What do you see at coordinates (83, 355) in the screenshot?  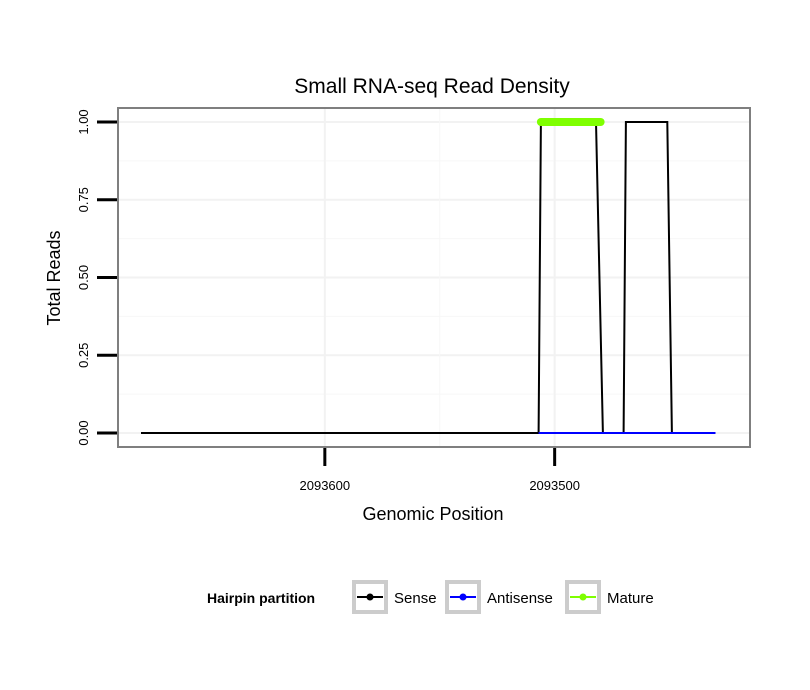 I see `y-tick-label: 0.25` at bounding box center [83, 355].